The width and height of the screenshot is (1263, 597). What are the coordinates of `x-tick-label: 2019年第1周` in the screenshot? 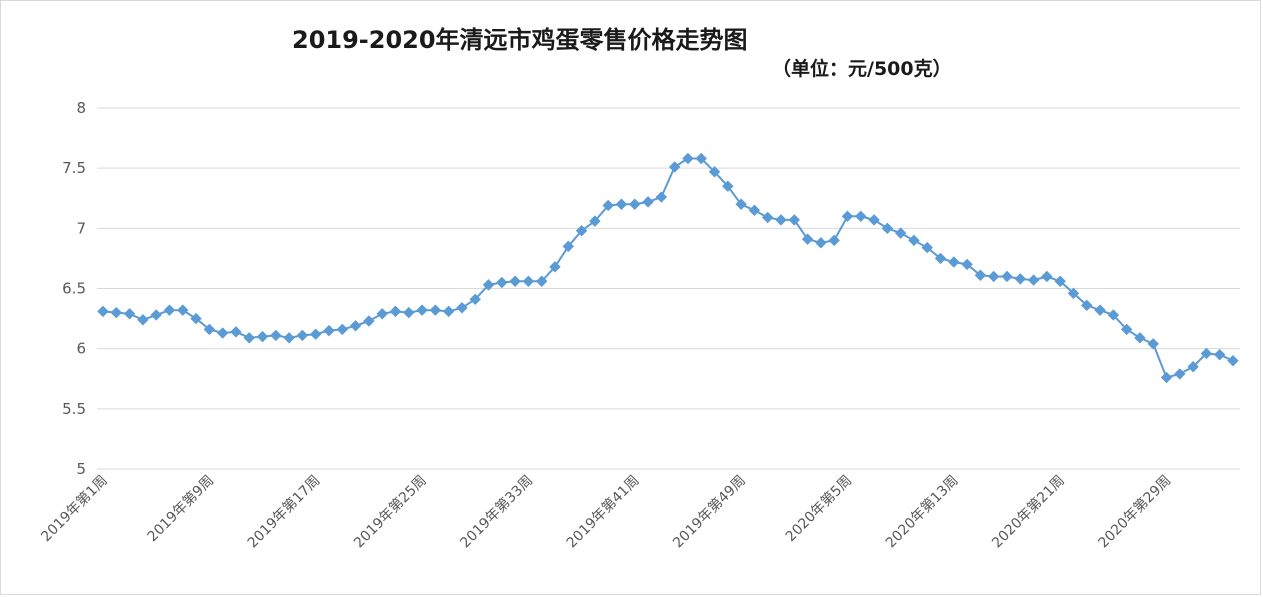 It's located at (74, 508).